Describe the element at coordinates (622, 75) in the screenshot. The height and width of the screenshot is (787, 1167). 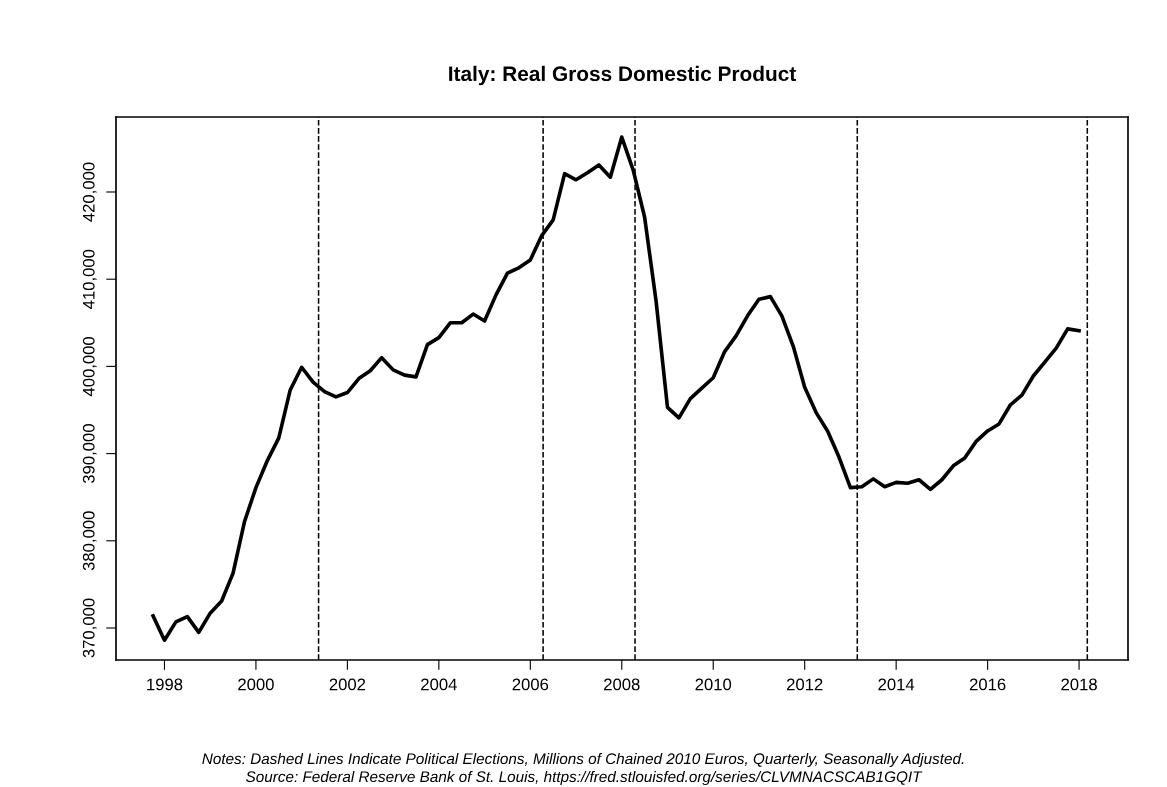
I see `chart-title: Italy: Real Gross Domestic Product` at that location.